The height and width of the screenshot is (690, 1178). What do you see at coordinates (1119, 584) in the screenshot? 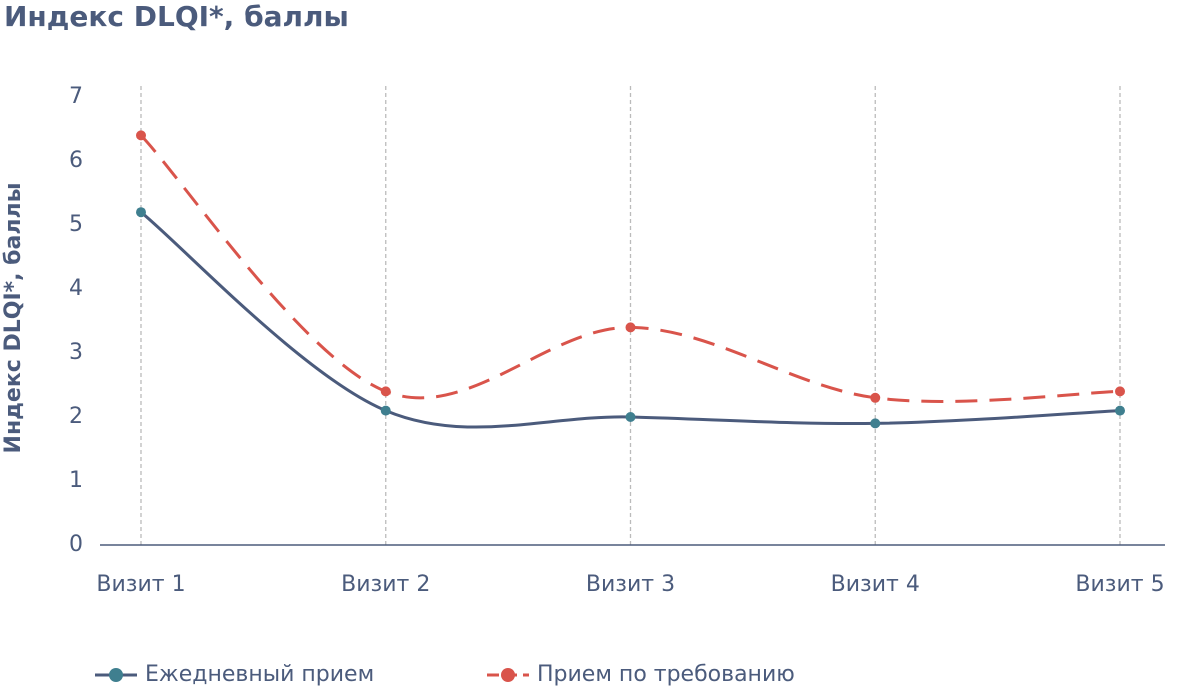
I see `x-tick-label: Визит 5` at bounding box center [1119, 584].